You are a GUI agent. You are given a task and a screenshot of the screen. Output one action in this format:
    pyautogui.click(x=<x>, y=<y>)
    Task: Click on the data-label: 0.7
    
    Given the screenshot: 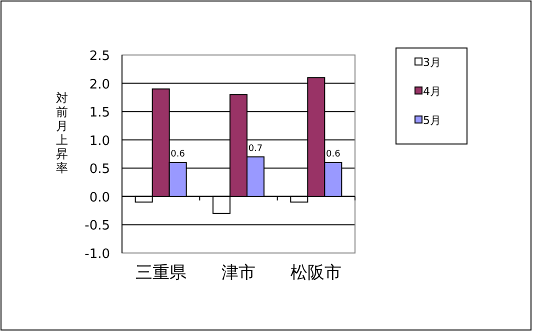 What is the action you would take?
    pyautogui.click(x=255, y=149)
    